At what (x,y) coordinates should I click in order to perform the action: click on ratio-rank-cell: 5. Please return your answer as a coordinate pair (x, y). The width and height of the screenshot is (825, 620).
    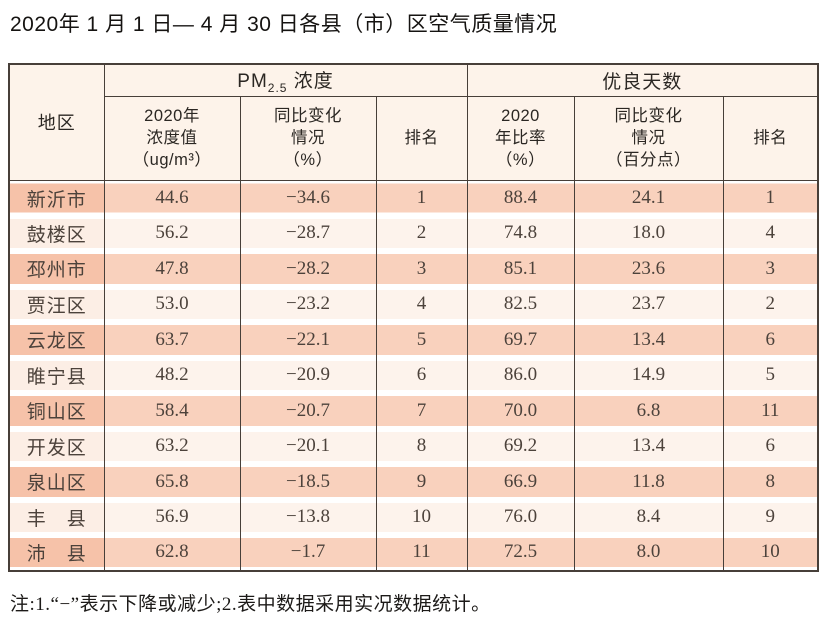
    Looking at the image, I should click on (770, 375).